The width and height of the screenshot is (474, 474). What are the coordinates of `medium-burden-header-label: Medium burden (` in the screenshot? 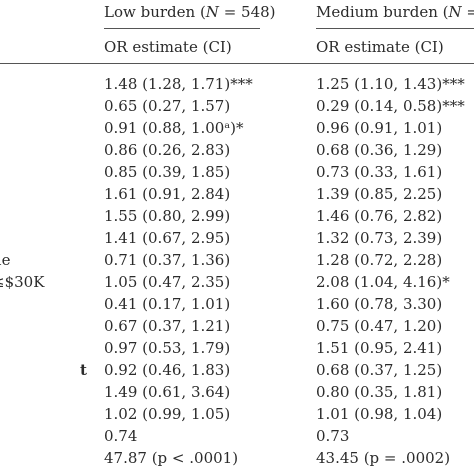 It's located at (382, 12).